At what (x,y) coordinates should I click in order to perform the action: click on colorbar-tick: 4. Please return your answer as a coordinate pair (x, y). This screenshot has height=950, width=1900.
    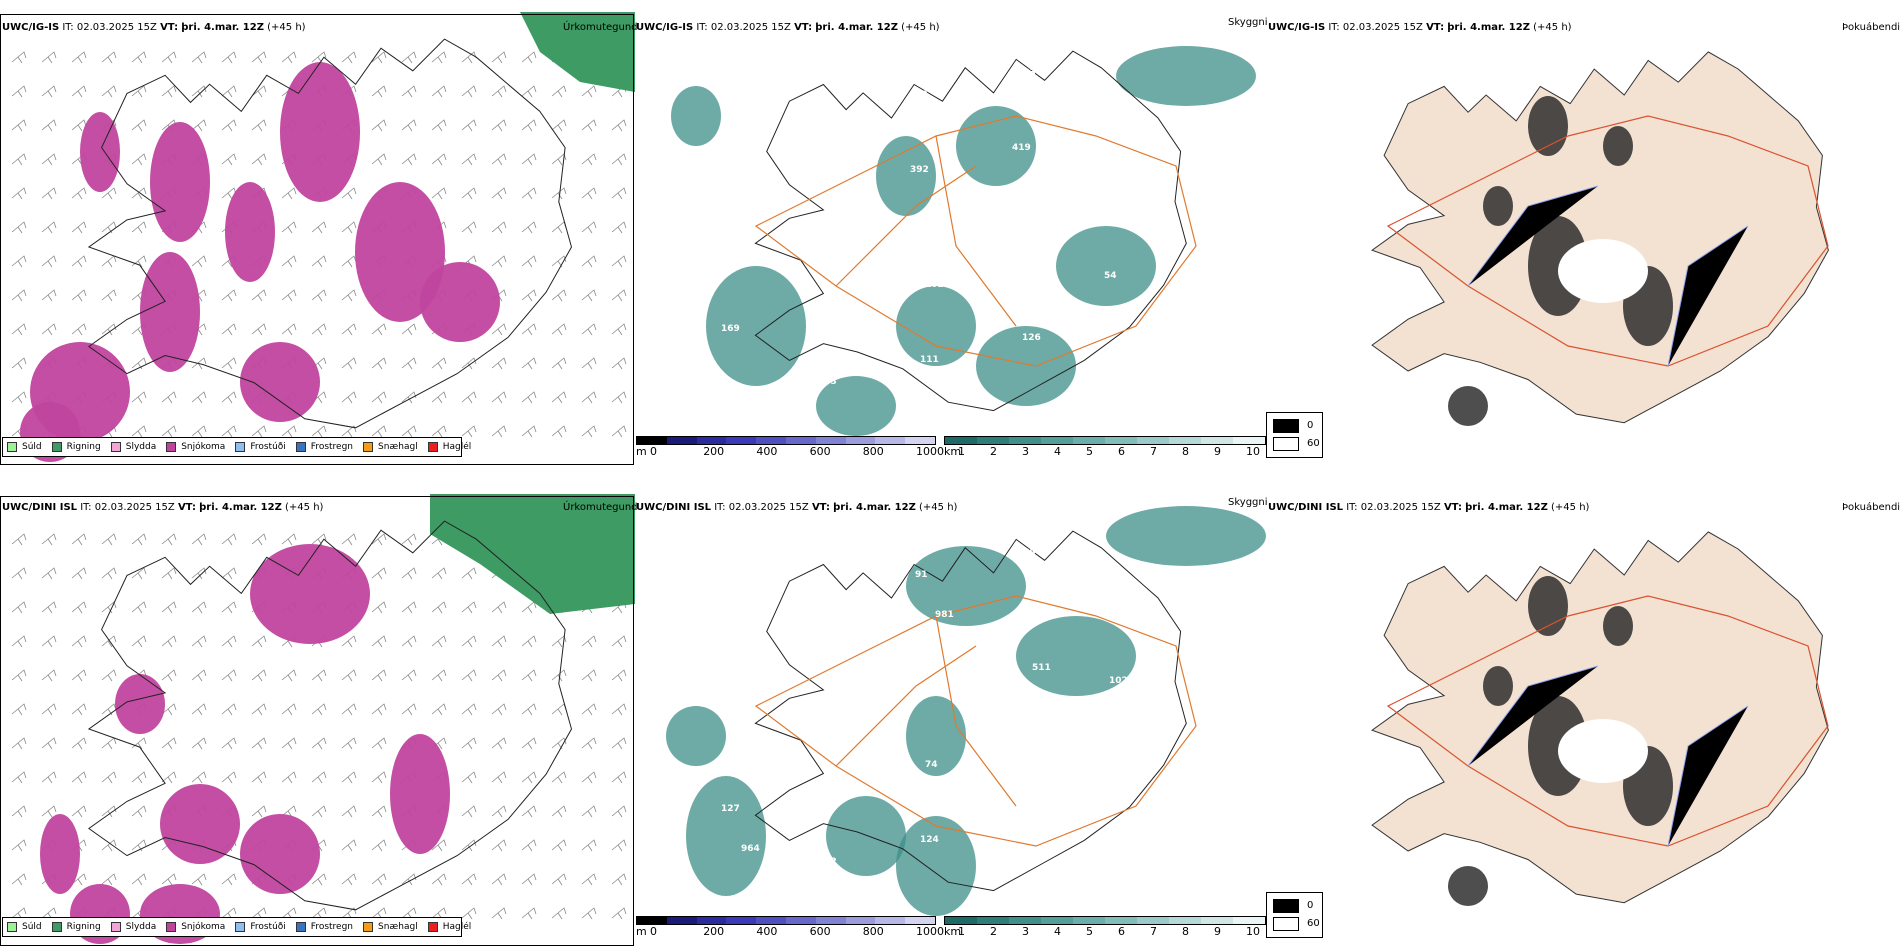
    Looking at the image, I should click on (1057, 931).